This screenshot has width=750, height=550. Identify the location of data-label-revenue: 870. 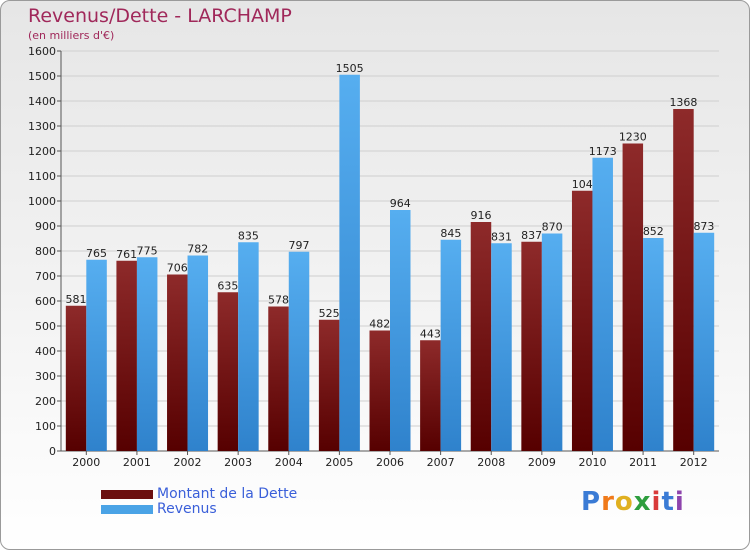
(552, 227).